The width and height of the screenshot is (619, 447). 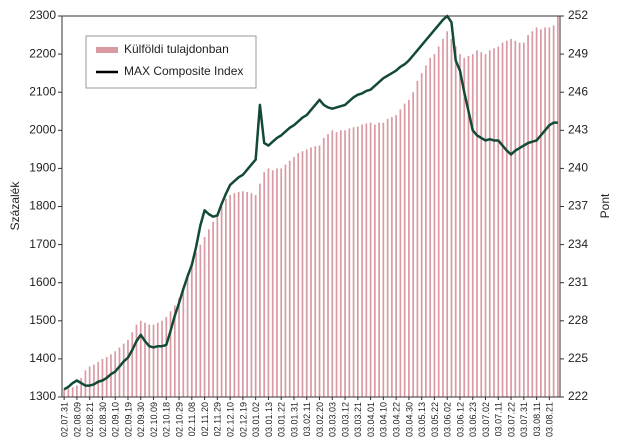 What do you see at coordinates (499, 419) in the screenshot?
I see `x-tick-label: 03.07.11` at bounding box center [499, 419].